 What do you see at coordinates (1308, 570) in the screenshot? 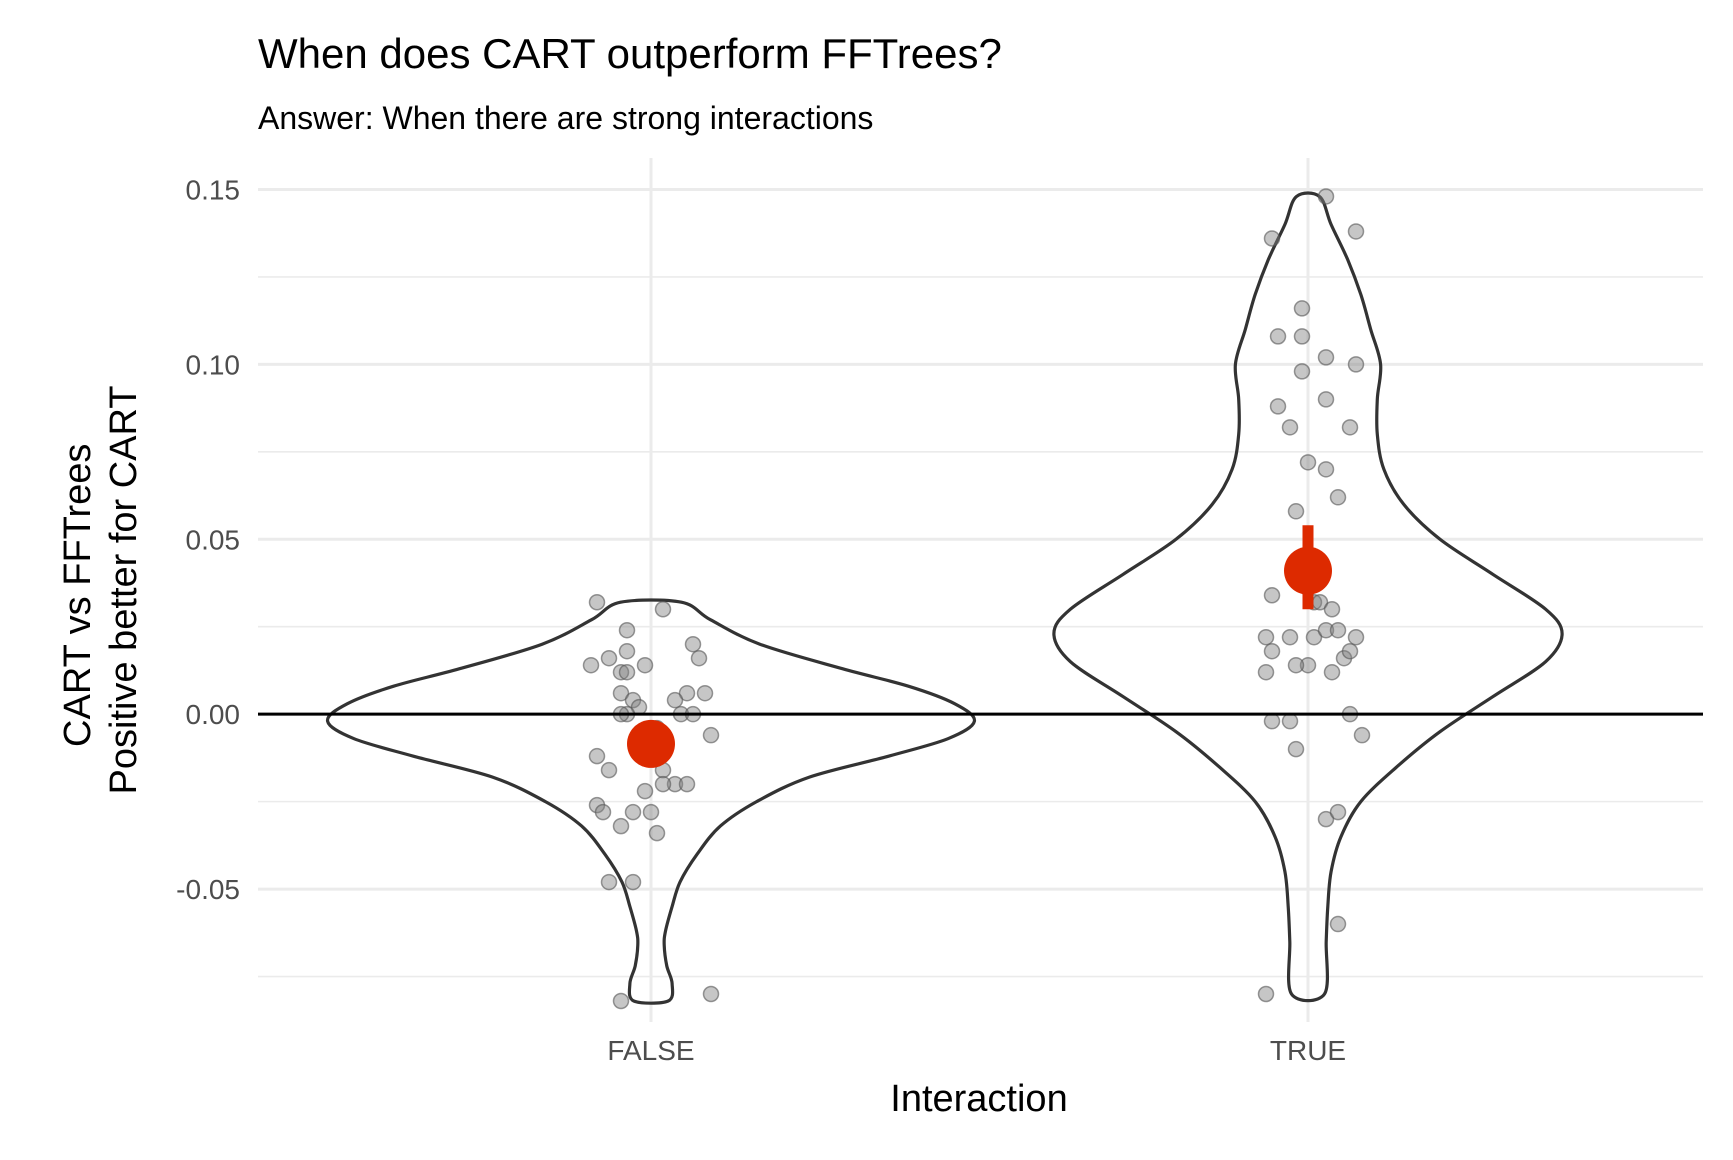
I see `mean-marker-true` at bounding box center [1308, 570].